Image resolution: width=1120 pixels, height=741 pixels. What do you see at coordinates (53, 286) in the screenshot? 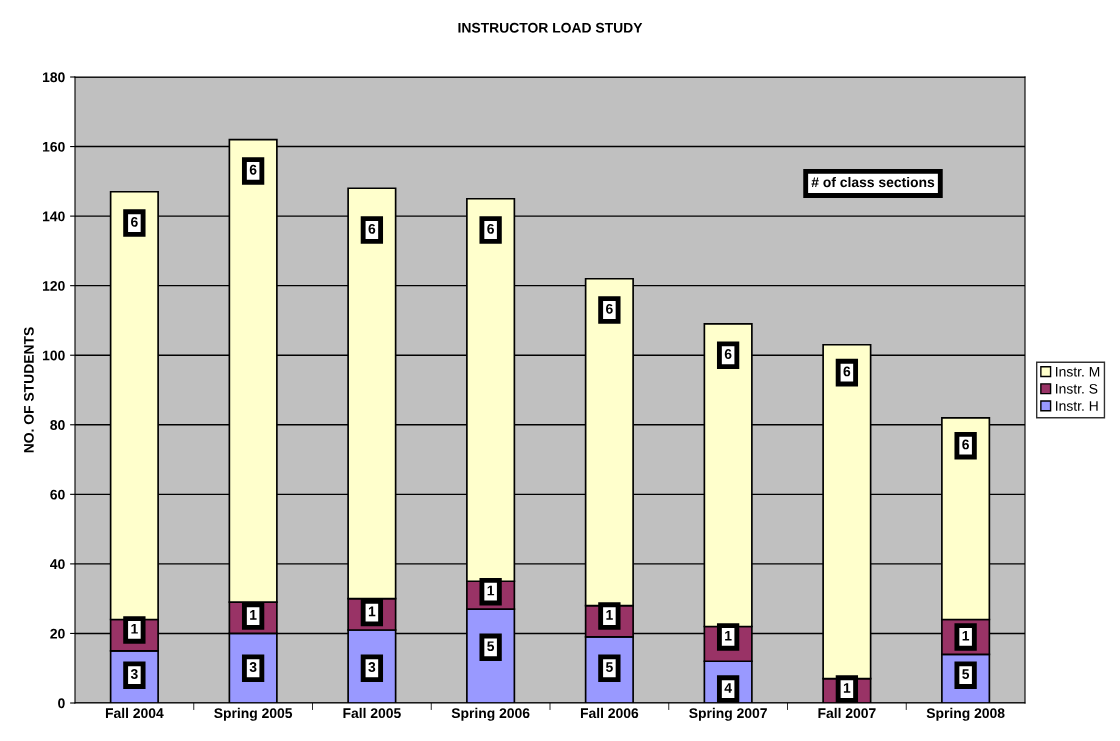
I see `y-tick-label: 120` at bounding box center [53, 286].